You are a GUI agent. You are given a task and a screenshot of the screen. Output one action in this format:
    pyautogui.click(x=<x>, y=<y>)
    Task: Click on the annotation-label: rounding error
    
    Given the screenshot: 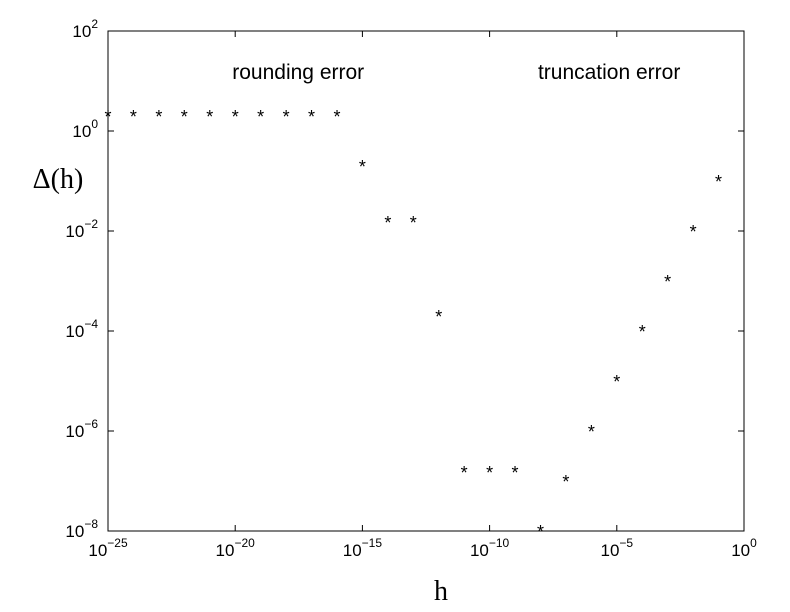 What is the action you would take?
    pyautogui.click(x=298, y=72)
    